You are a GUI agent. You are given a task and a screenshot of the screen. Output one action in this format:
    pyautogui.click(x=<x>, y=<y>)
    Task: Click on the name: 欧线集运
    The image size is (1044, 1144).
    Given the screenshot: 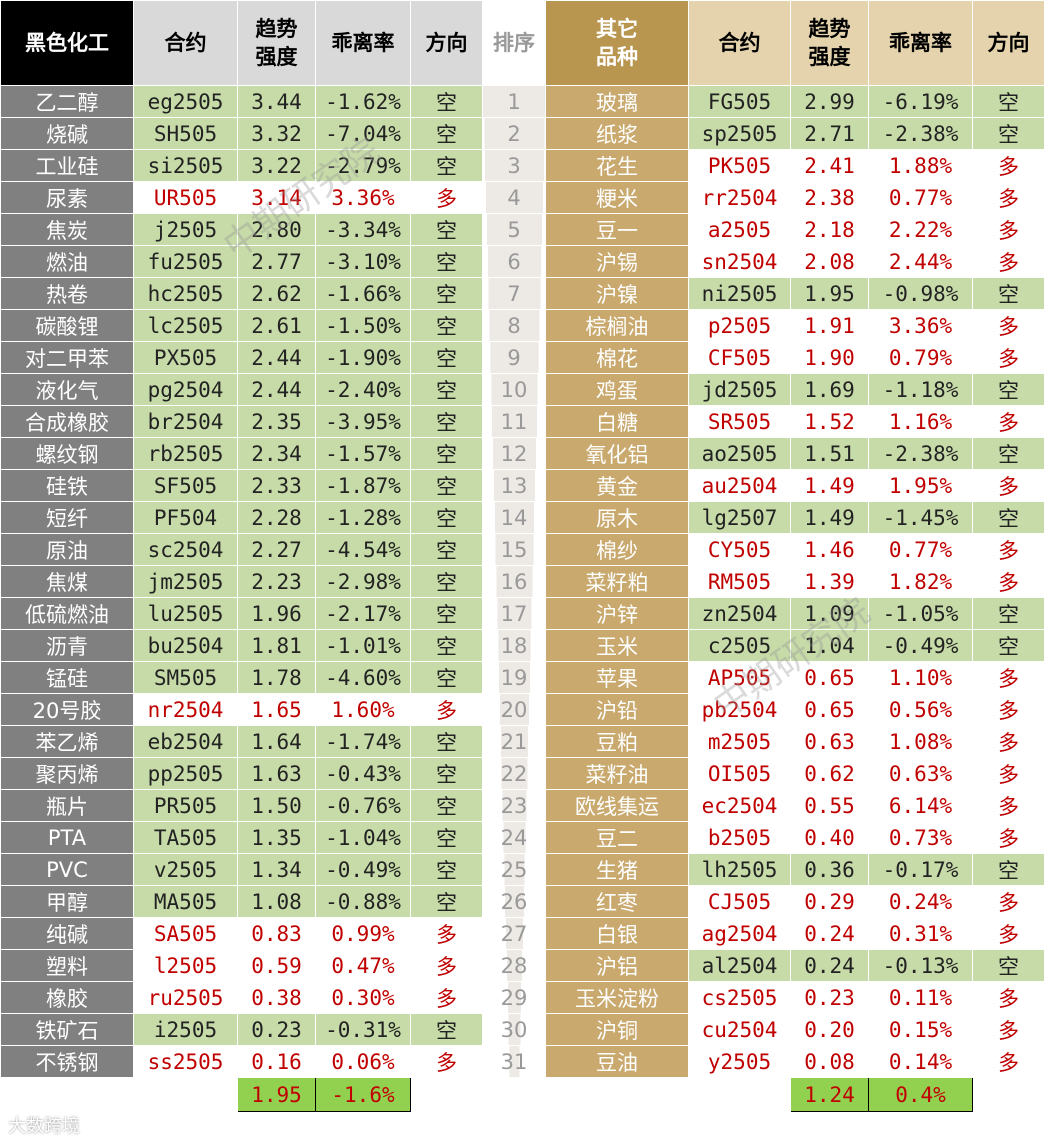 What is the action you would take?
    pyautogui.click(x=617, y=805)
    